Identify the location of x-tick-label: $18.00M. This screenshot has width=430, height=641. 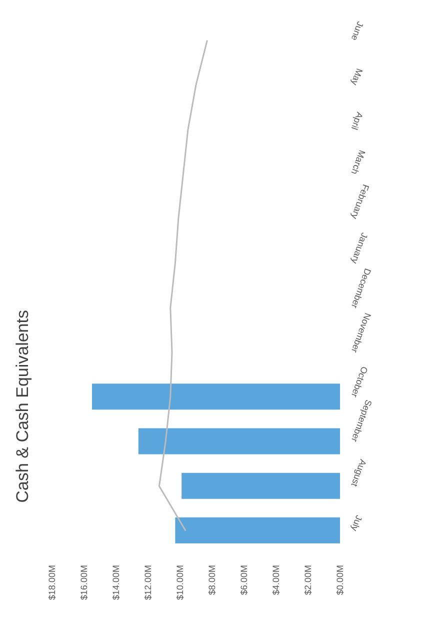
(52, 582).